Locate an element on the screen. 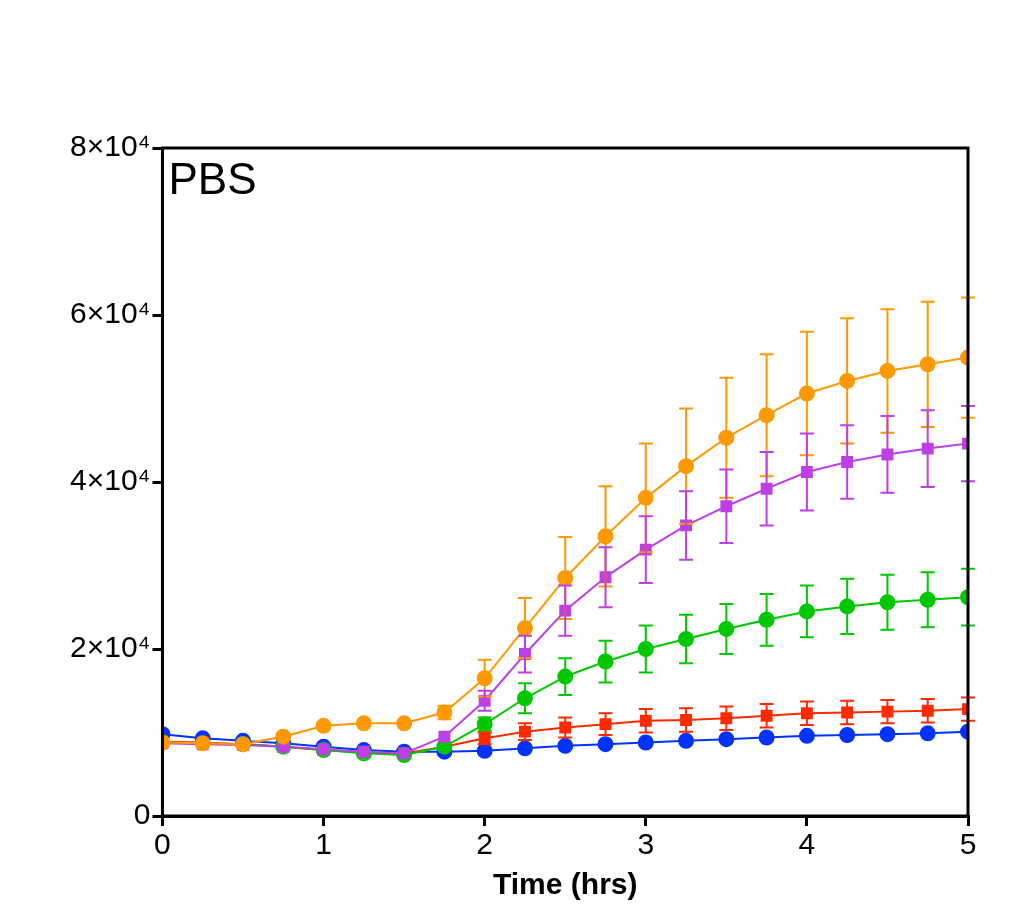 This screenshot has width=1013, height=920. y-tick-label: 4×10⁴ is located at coordinates (110, 480).